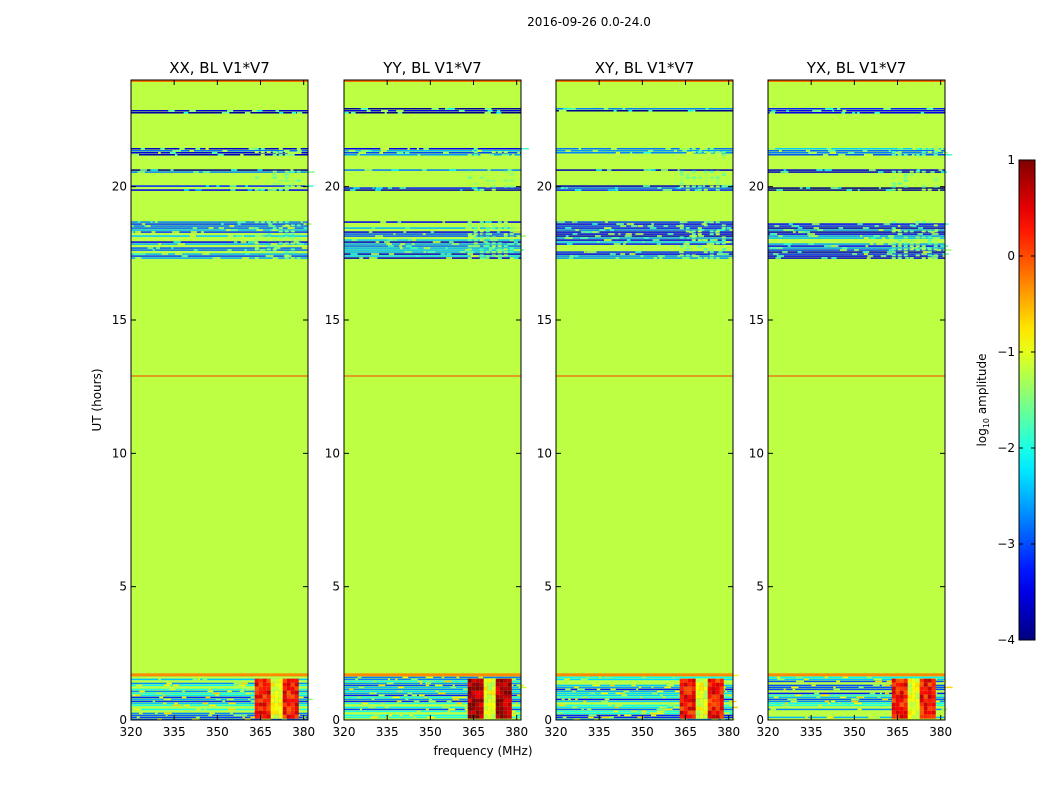 The image size is (1050, 800). I want to click on y-tick-label: 10, so click(544, 453).